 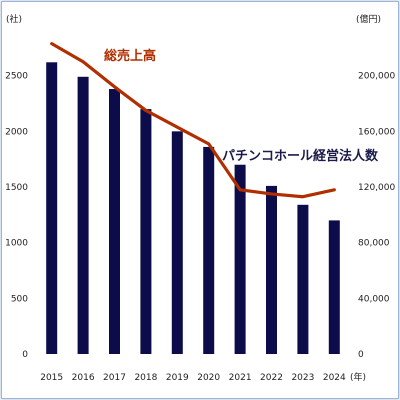 What do you see at coordinates (145, 378) in the screenshot?
I see `x-tick-label: 2018` at bounding box center [145, 378].